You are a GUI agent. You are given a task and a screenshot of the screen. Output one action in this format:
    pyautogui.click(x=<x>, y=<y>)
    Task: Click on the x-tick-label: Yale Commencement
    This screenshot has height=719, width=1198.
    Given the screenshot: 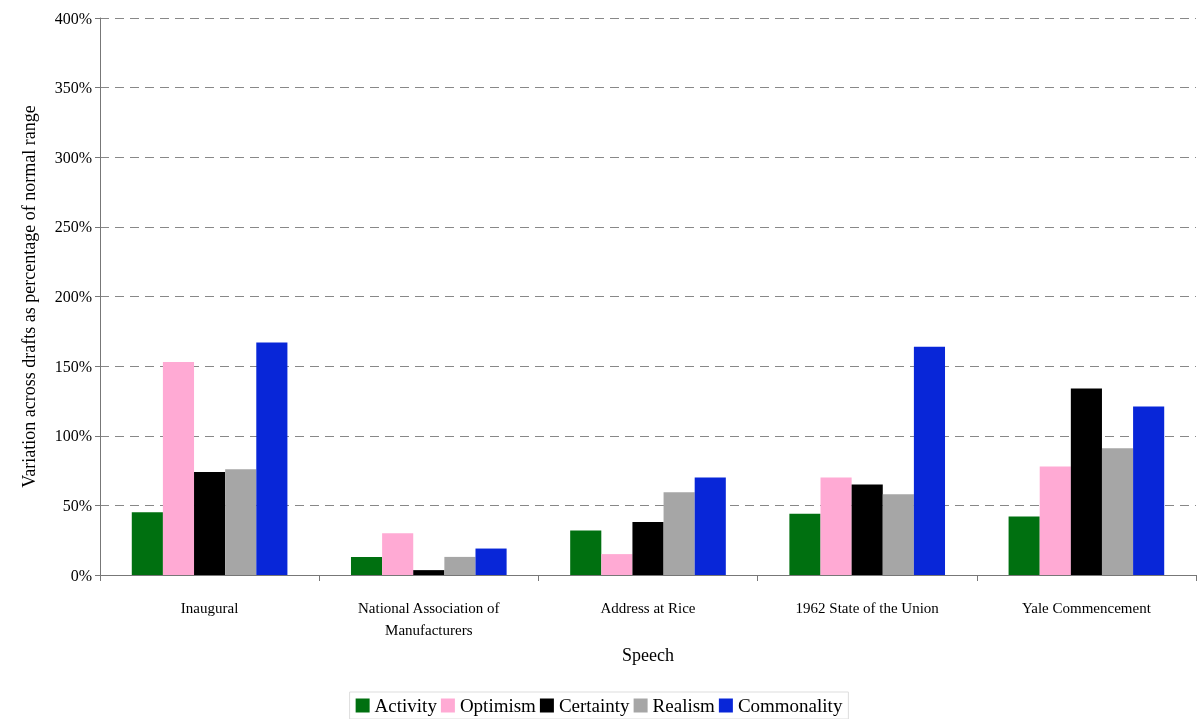 What is the action you would take?
    pyautogui.click(x=1086, y=608)
    